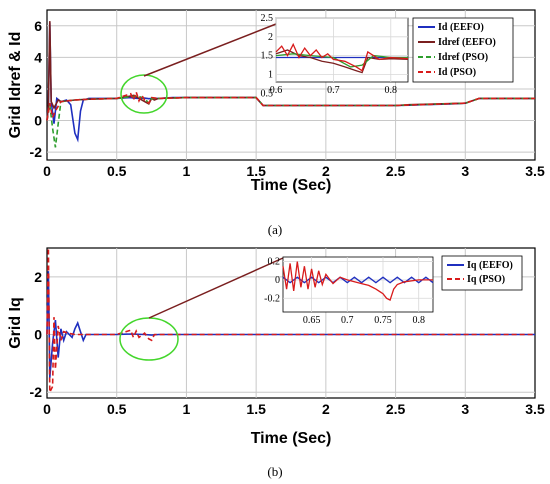 The height and width of the screenshot is (484, 550). Describe the element at coordinates (312, 320) in the screenshot. I see `inset-x-tick-label: 0.65` at that location.